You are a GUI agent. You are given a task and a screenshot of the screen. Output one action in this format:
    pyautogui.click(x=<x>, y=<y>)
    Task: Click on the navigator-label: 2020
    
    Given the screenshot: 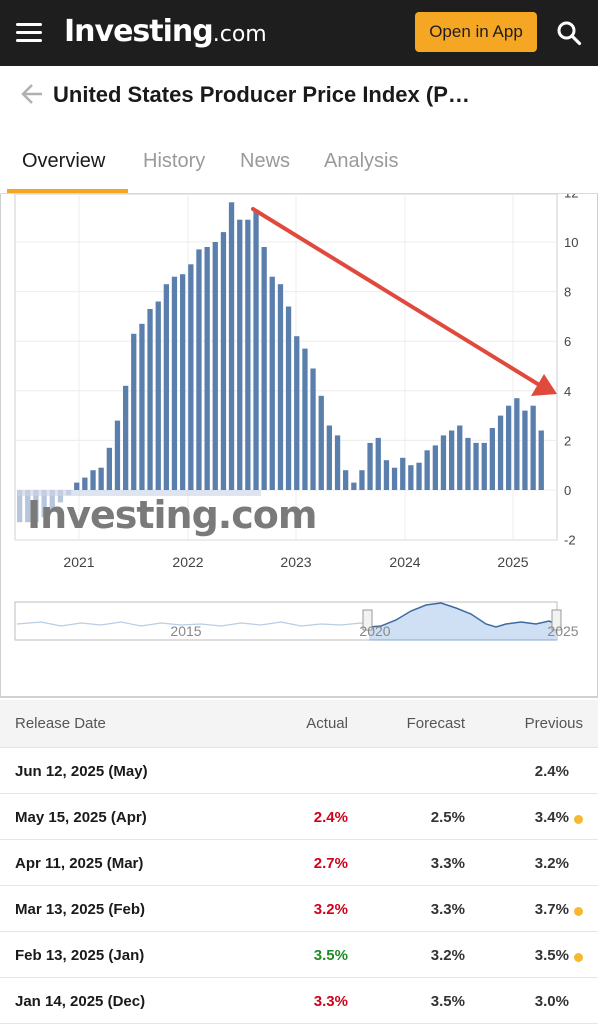 What is the action you would take?
    pyautogui.click(x=374, y=631)
    